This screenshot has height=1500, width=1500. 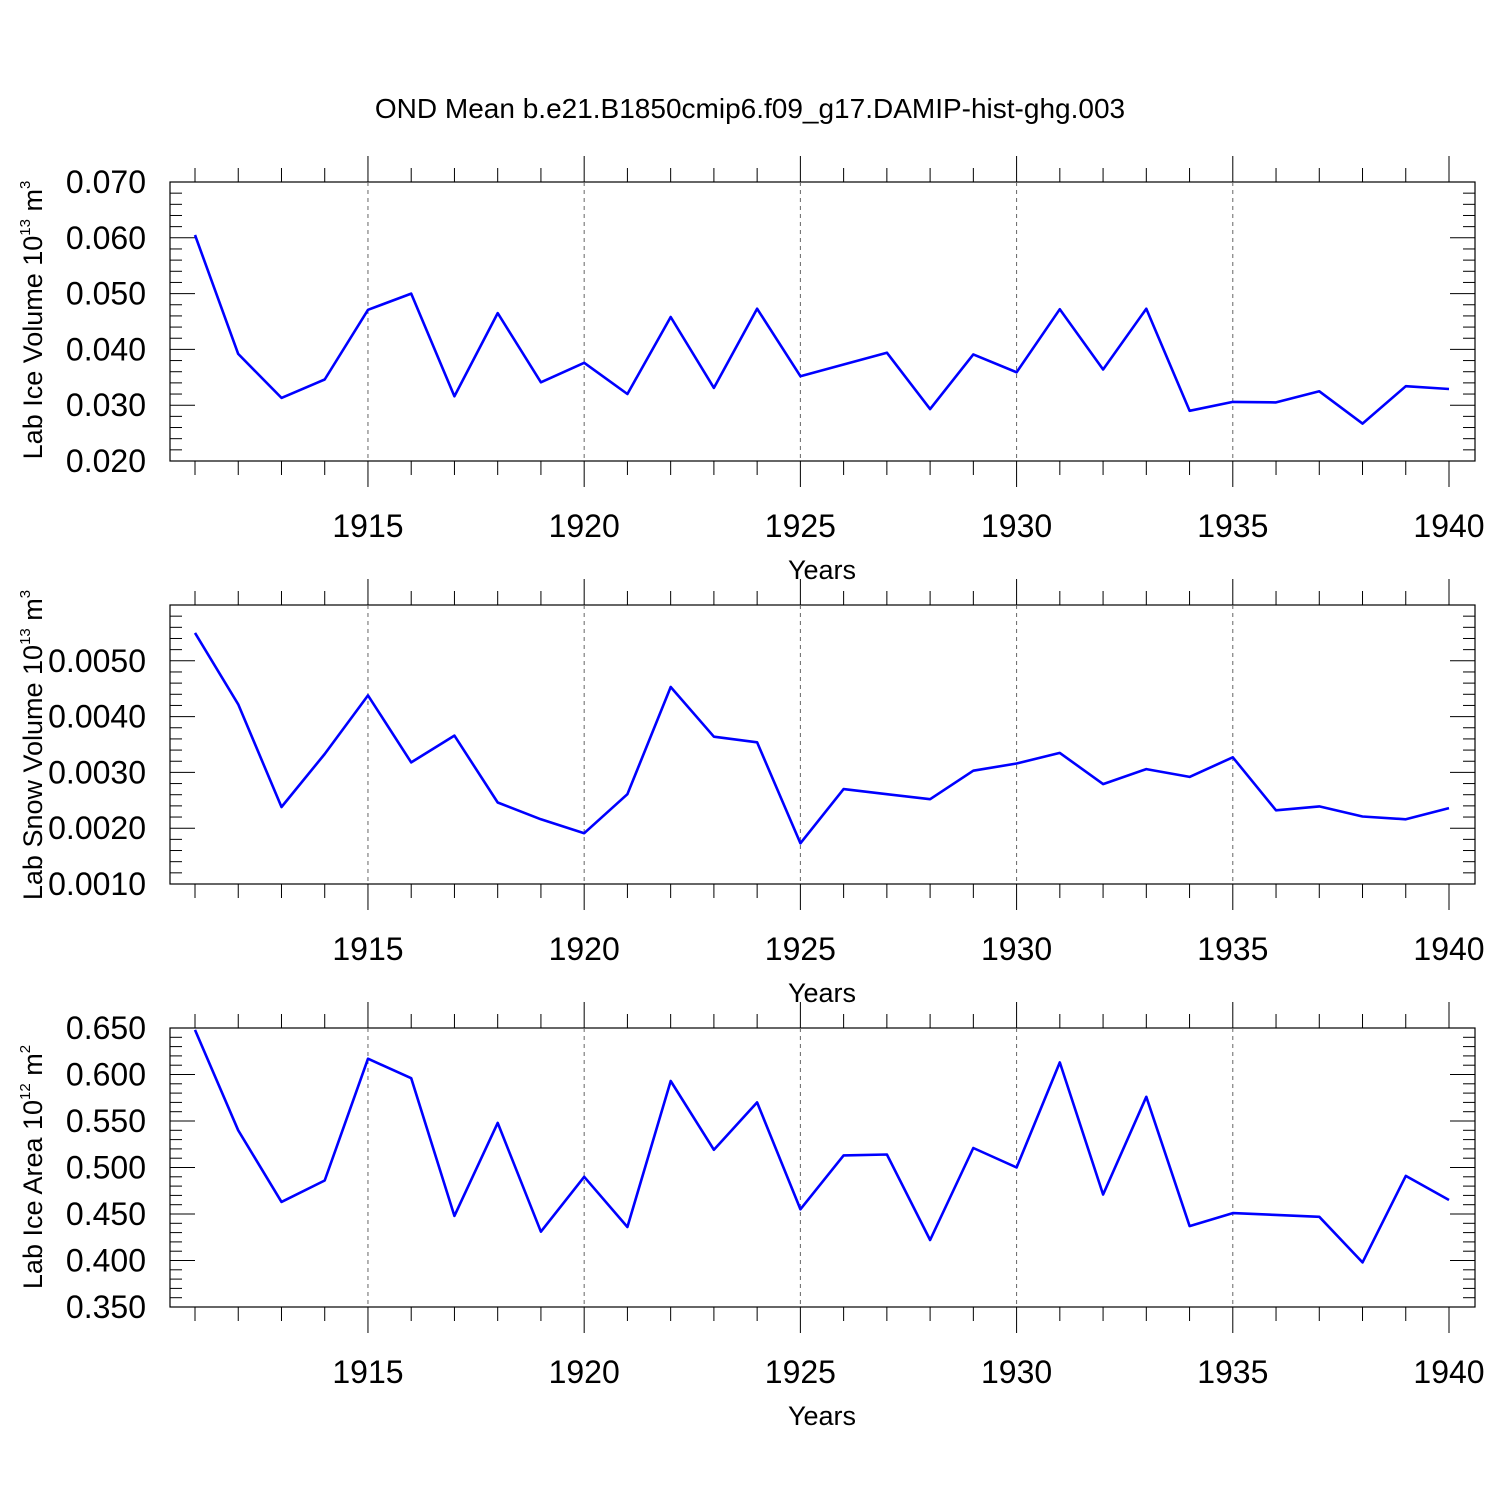 I want to click on y-tick-label: 0.070, so click(x=106, y=182).